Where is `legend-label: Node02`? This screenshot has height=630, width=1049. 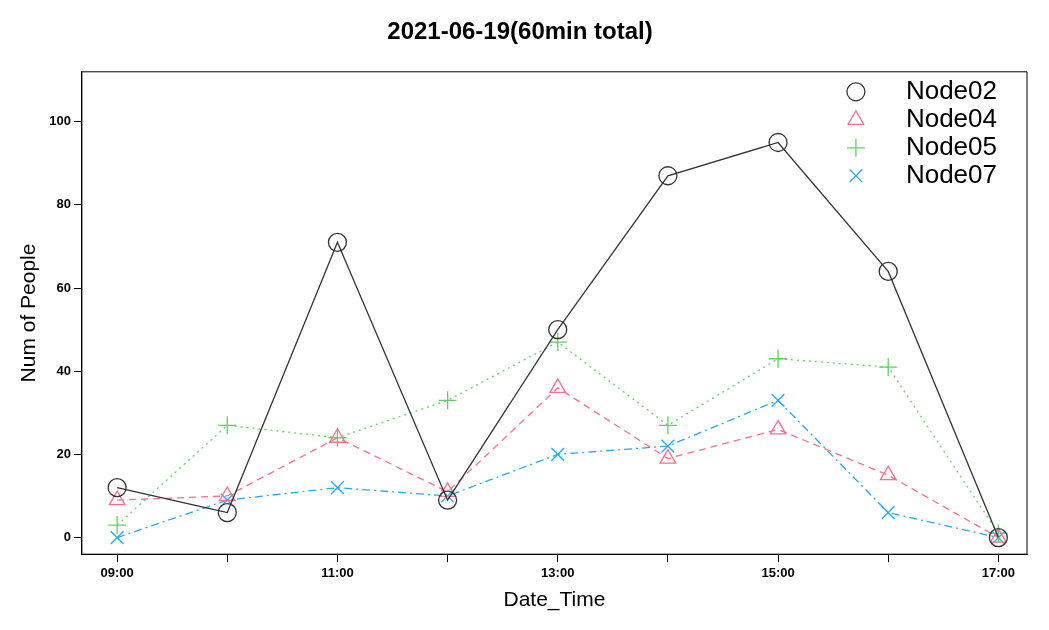
legend-label: Node02 is located at coordinates (951, 89).